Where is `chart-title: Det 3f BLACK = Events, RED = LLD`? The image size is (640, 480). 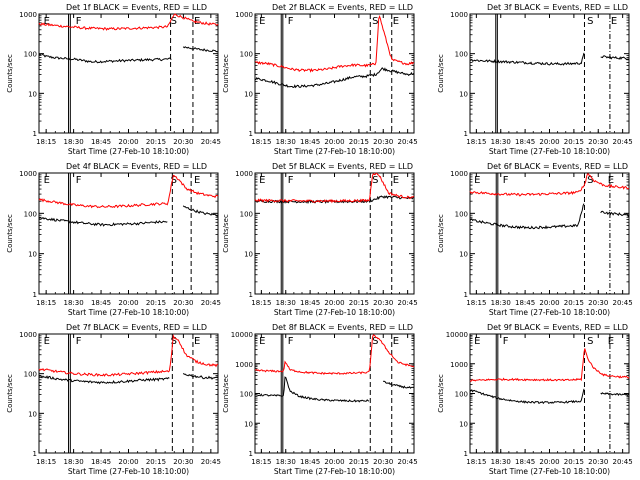 chart-title: Det 3f BLACK = Events, RED = LLD is located at coordinates (557, 7).